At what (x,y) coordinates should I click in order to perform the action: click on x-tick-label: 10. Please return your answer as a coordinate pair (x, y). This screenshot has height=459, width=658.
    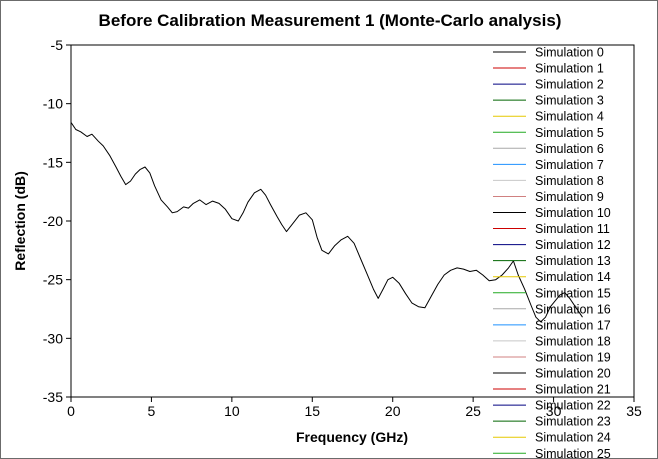
    Looking at the image, I should click on (232, 411).